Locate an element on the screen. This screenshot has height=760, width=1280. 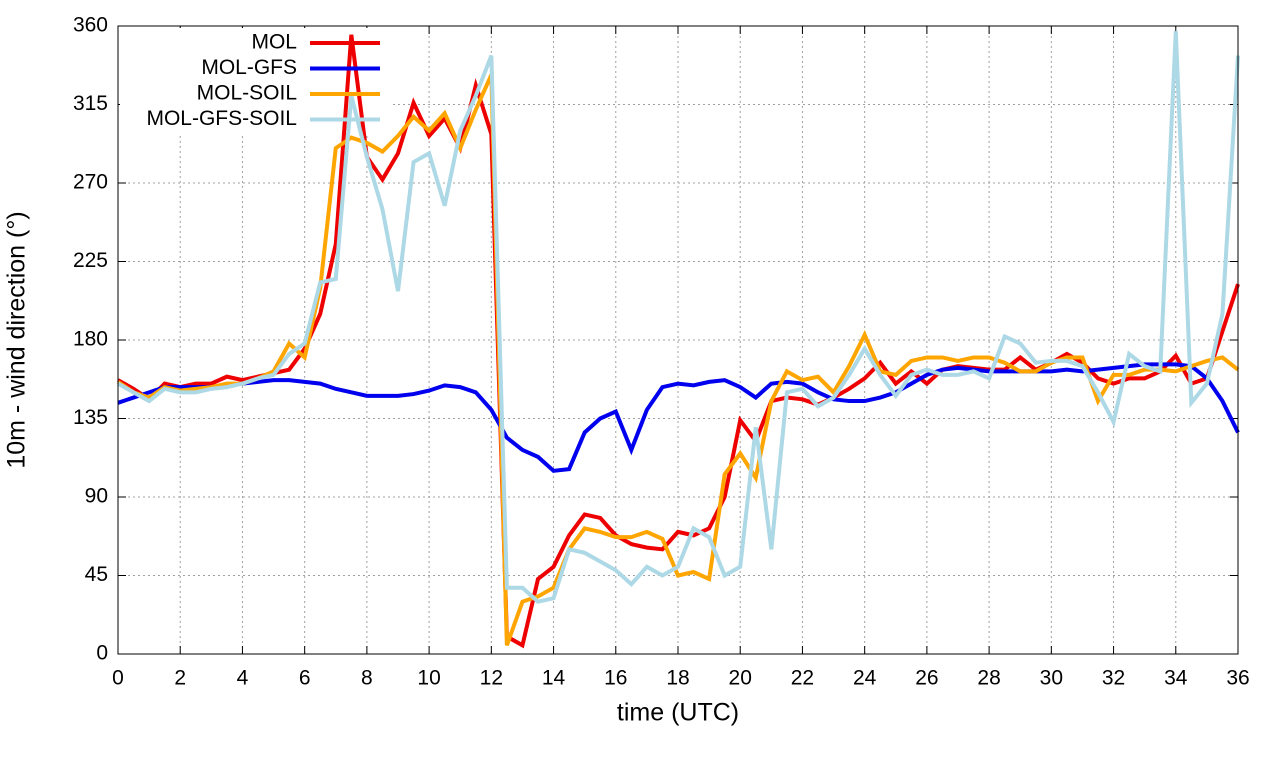
y-tick-label: 135 is located at coordinates (90, 417).